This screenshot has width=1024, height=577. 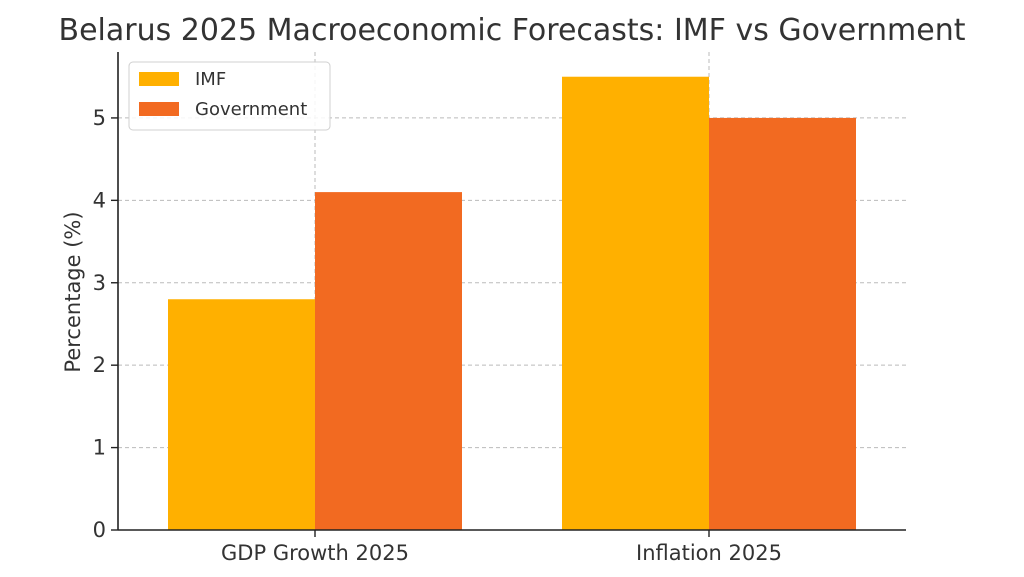 I want to click on y-tick-label-5: 5, so click(x=99, y=118).